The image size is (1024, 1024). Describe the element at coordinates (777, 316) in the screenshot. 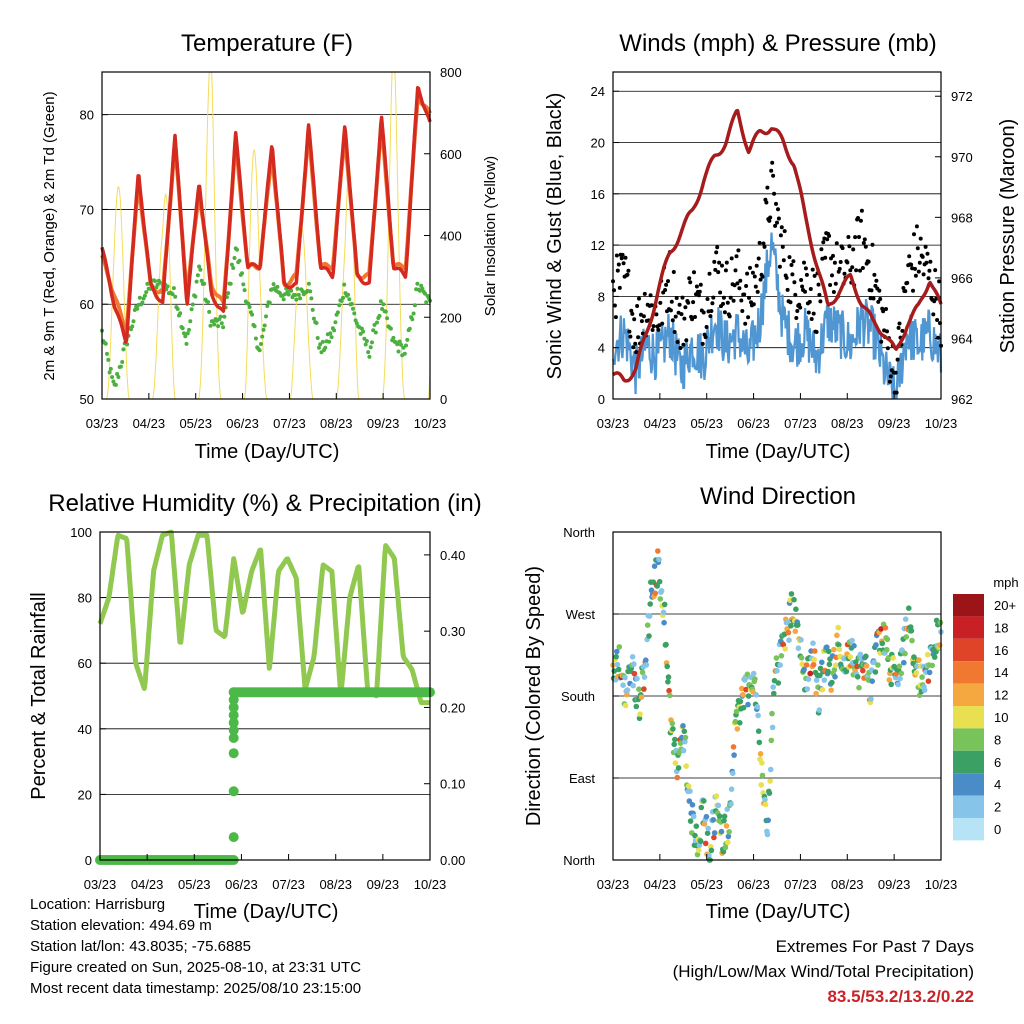

I see `wind-speed-line` at that location.